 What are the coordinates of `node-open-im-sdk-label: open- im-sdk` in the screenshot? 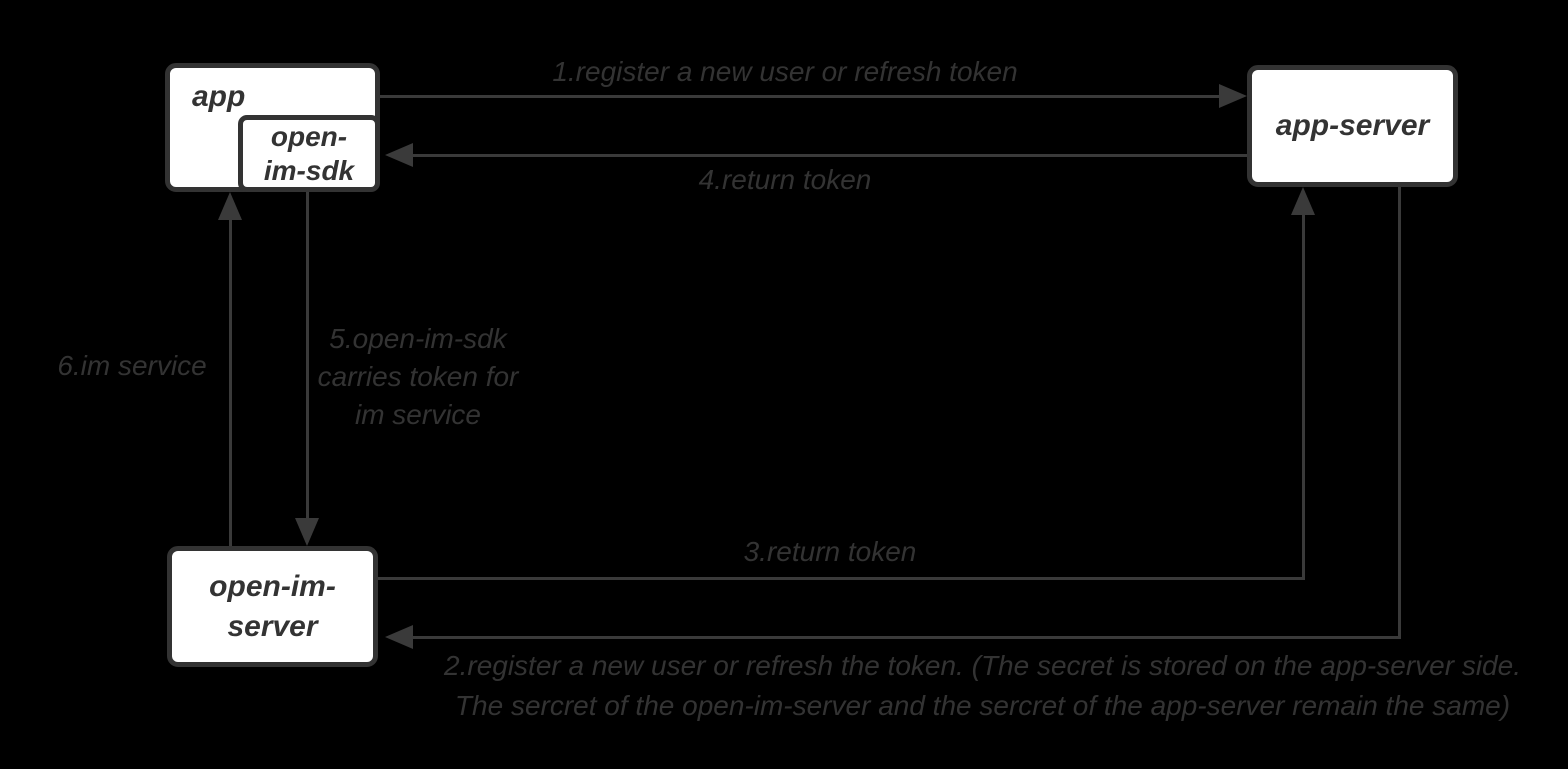 It's located at (309, 153).